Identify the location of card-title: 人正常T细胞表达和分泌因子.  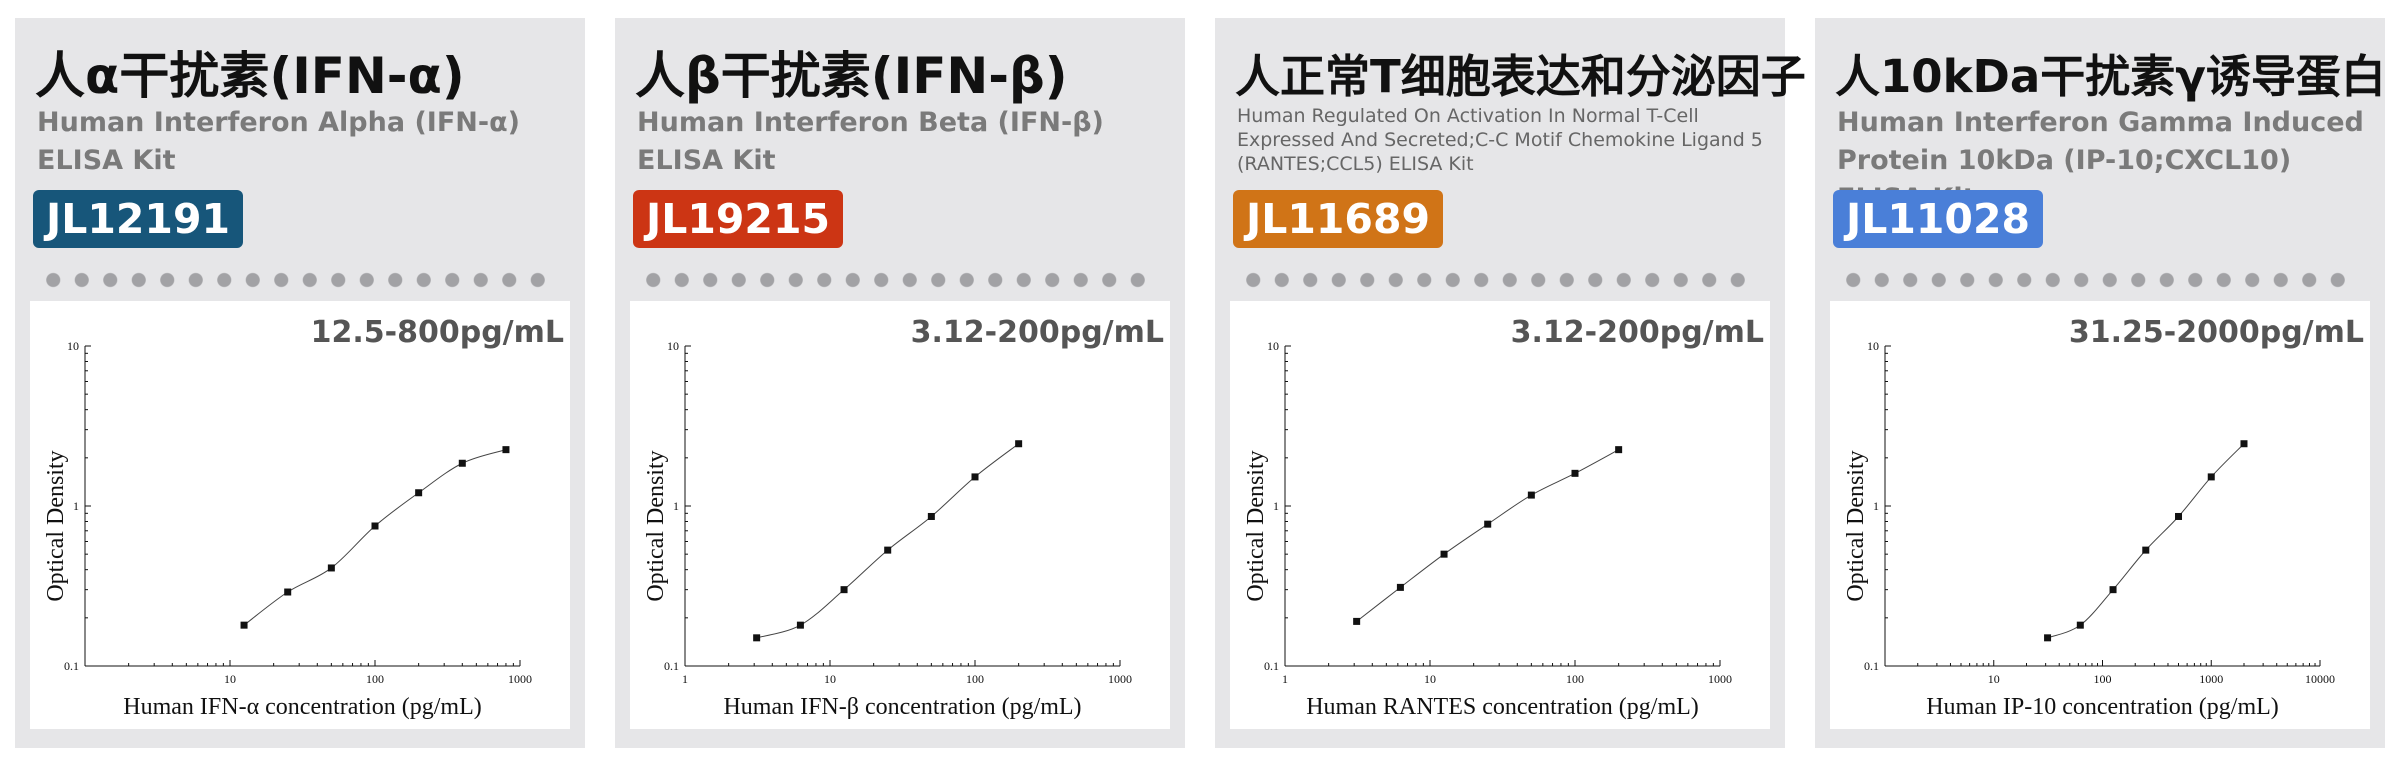
(1520, 76).